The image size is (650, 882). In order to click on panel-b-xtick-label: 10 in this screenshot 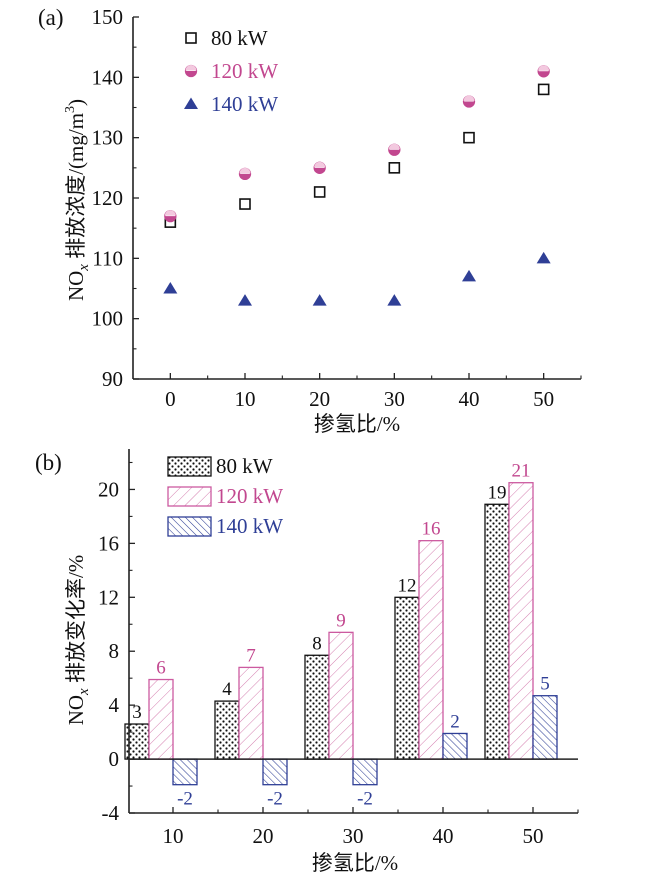, I will do `click(173, 836)`.